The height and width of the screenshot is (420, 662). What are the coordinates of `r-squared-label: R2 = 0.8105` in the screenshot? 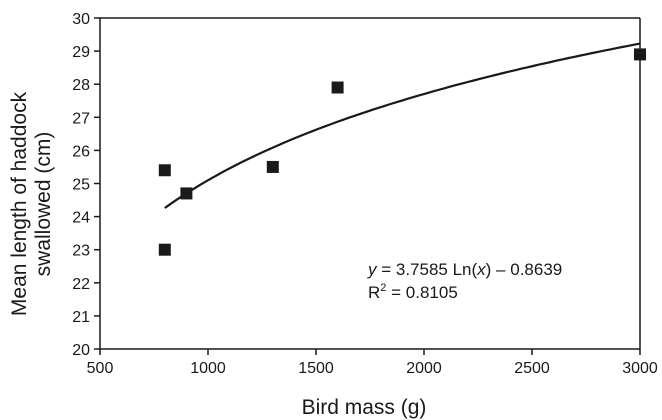 It's located at (413, 292).